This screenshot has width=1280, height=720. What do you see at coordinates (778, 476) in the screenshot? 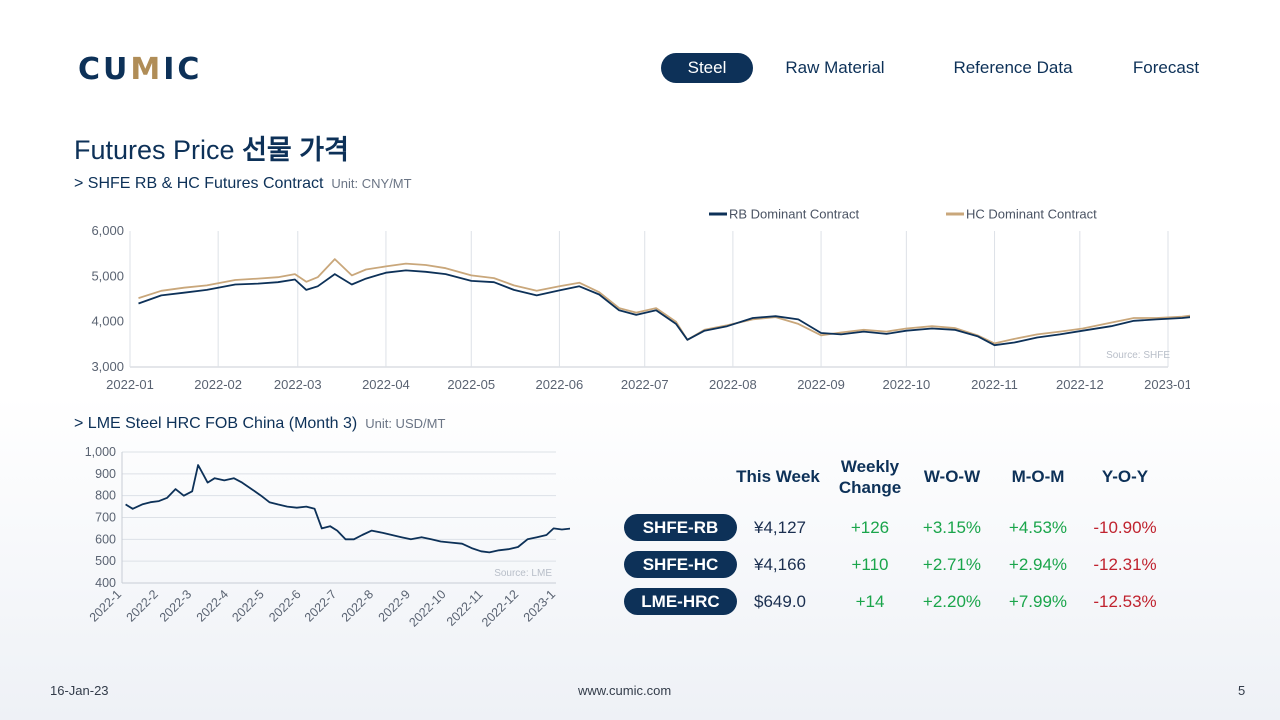
I see `header-this-week: This Week` at bounding box center [778, 476].